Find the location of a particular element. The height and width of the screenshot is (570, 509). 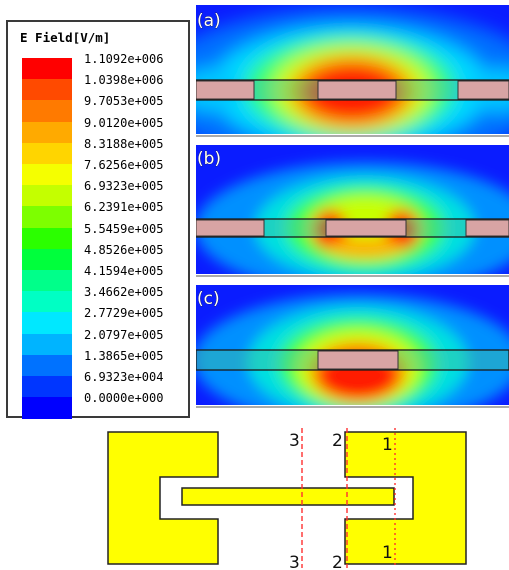

cut-label-top-3: 3 is located at coordinates (294, 441).